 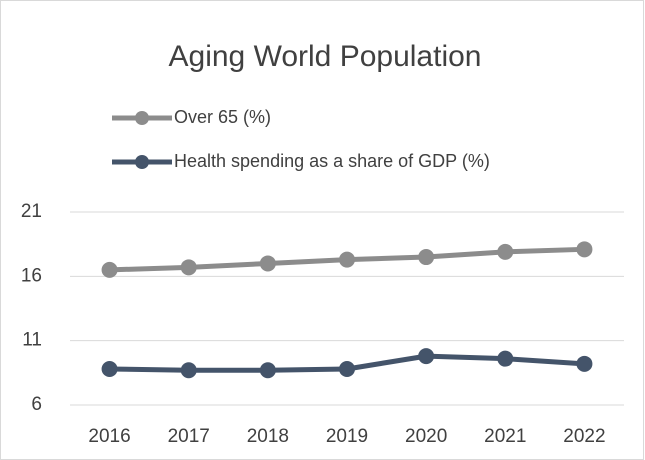 What do you see at coordinates (584, 436) in the screenshot?
I see `x-tick-label: 2022` at bounding box center [584, 436].